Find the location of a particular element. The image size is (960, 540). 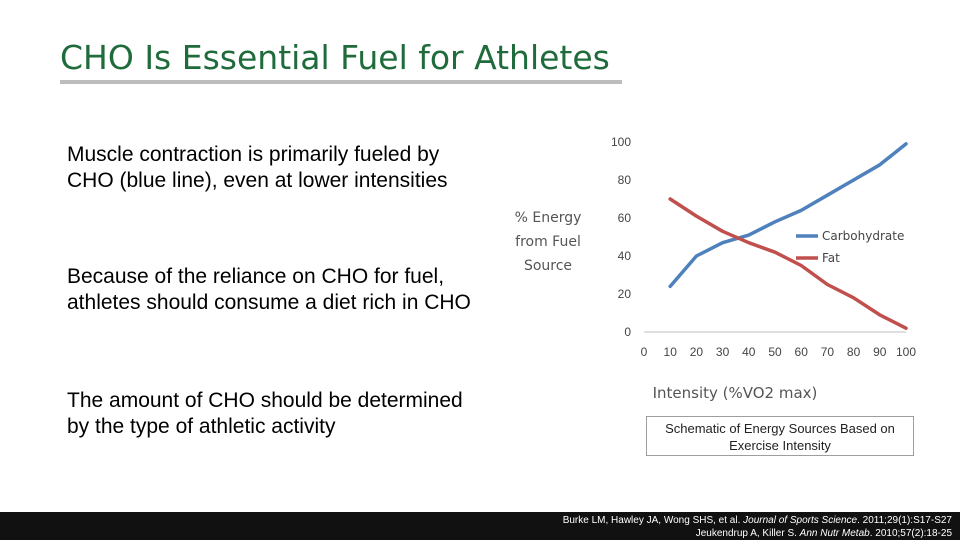

x-tick-label: 70 is located at coordinates (828, 352).